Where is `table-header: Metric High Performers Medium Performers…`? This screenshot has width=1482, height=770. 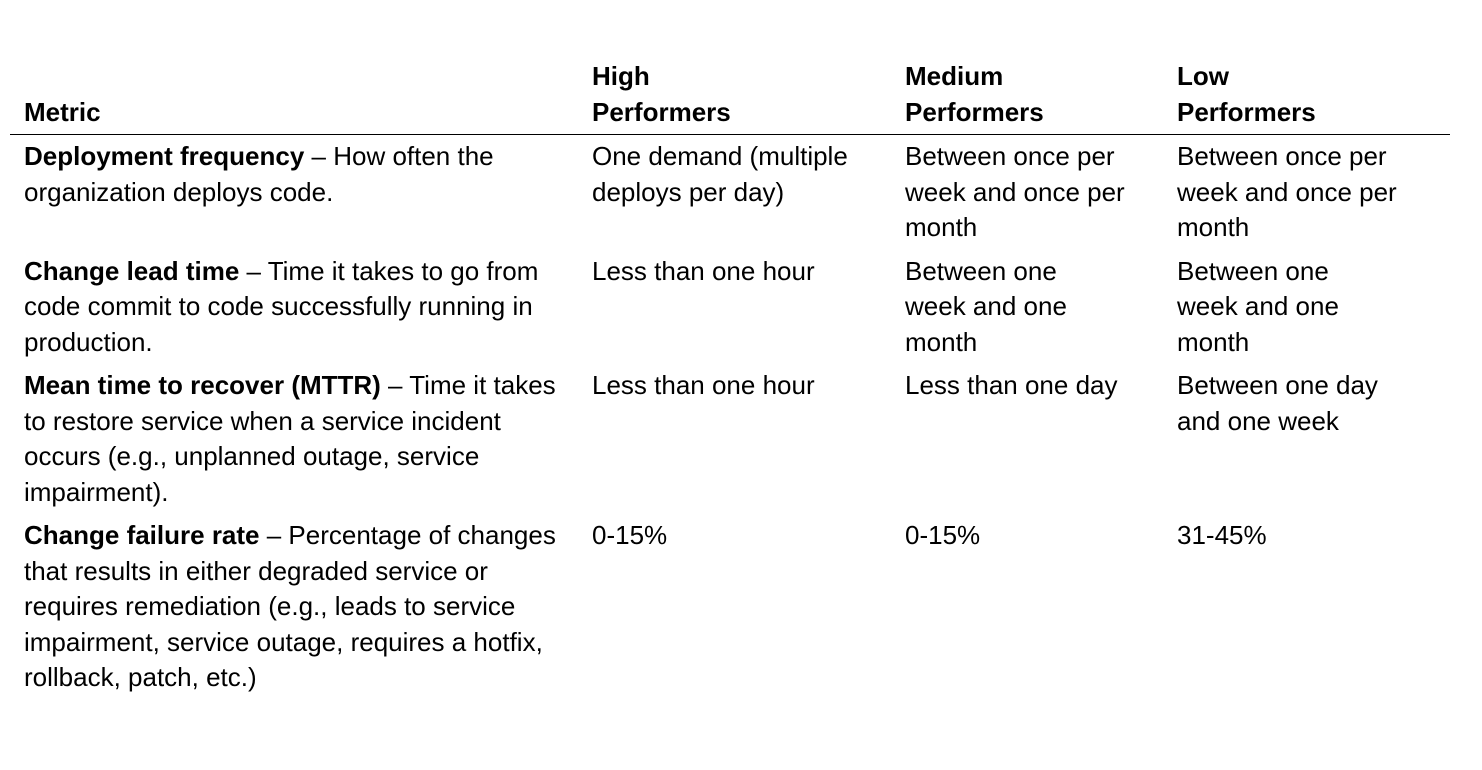 table-header: Metric High Performers Medium Performers… is located at coordinates (730, 96).